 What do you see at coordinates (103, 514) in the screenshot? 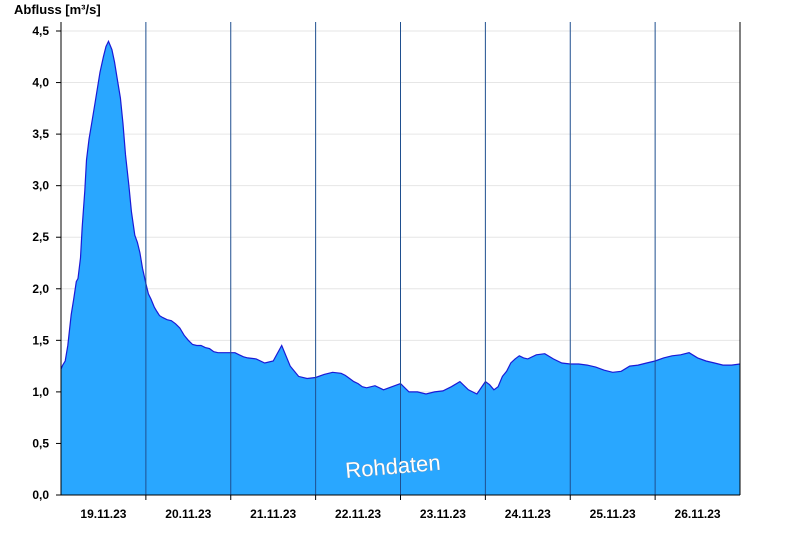
I see `x-tick-label: 19.11.23` at bounding box center [103, 514].